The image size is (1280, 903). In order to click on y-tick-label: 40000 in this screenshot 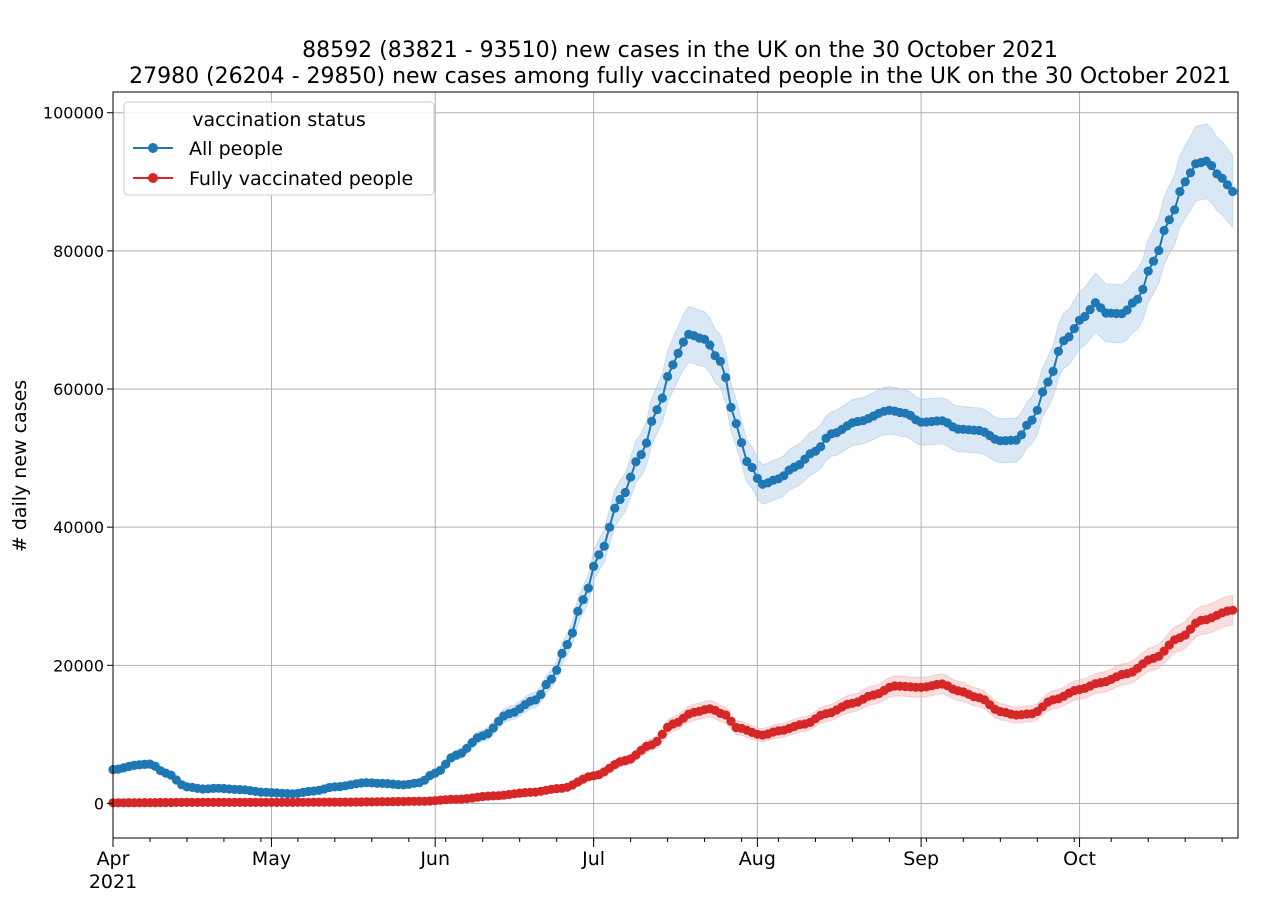, I will do `click(78, 527)`.